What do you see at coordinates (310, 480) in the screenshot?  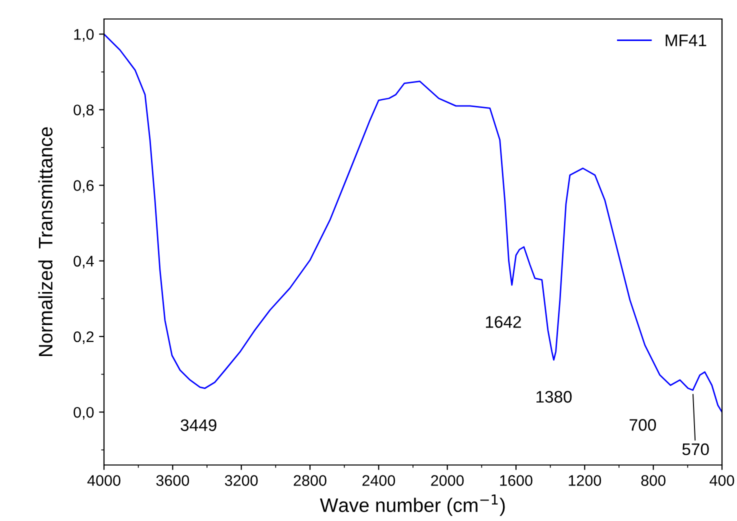 I see `x-tick-label: 2800` at bounding box center [310, 480].